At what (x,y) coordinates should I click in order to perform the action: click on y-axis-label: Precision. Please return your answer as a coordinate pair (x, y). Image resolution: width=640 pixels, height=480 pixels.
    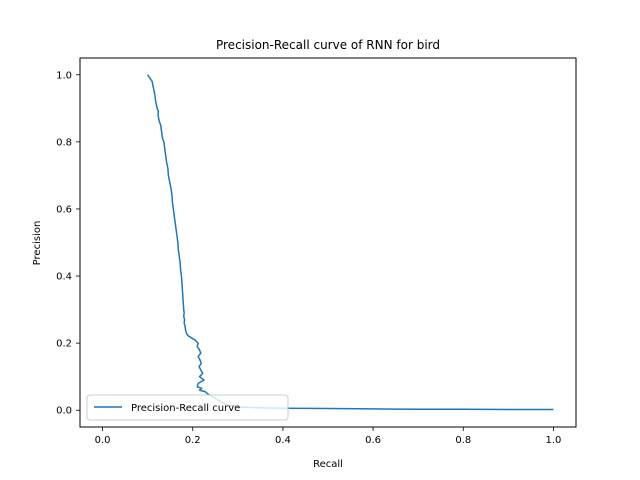
    Looking at the image, I should click on (37, 243).